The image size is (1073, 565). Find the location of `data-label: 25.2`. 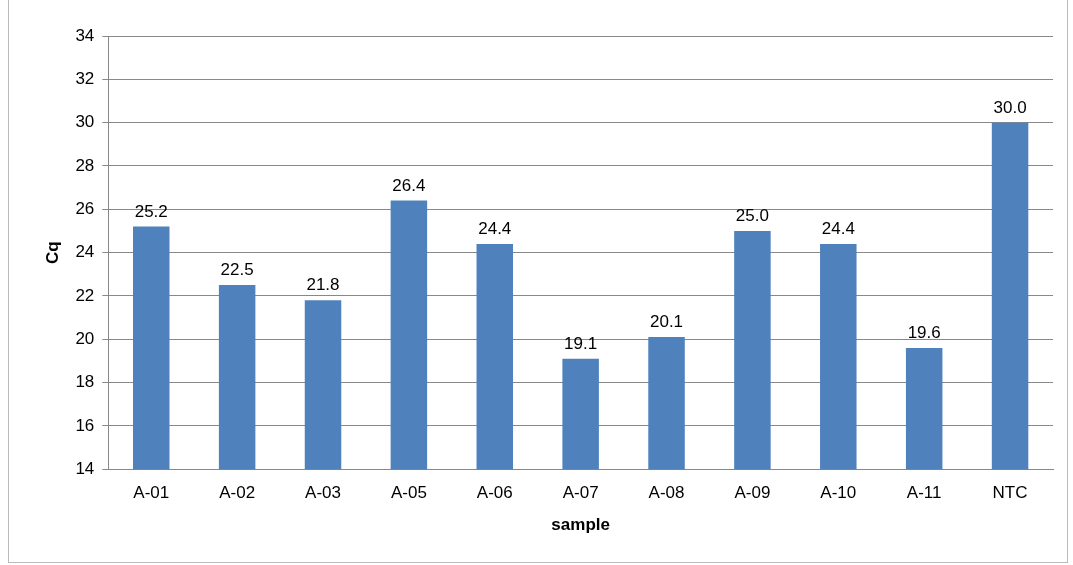

data-label: 25.2 is located at coordinates (151, 211).